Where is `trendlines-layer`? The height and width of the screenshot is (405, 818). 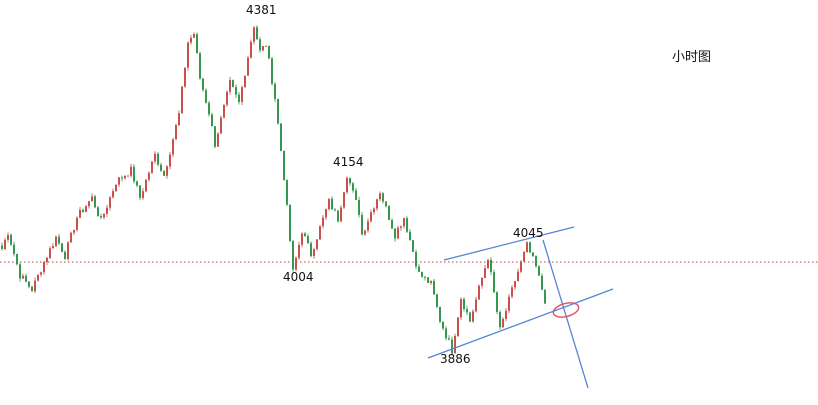 trendlines-layer is located at coordinates (520, 307).